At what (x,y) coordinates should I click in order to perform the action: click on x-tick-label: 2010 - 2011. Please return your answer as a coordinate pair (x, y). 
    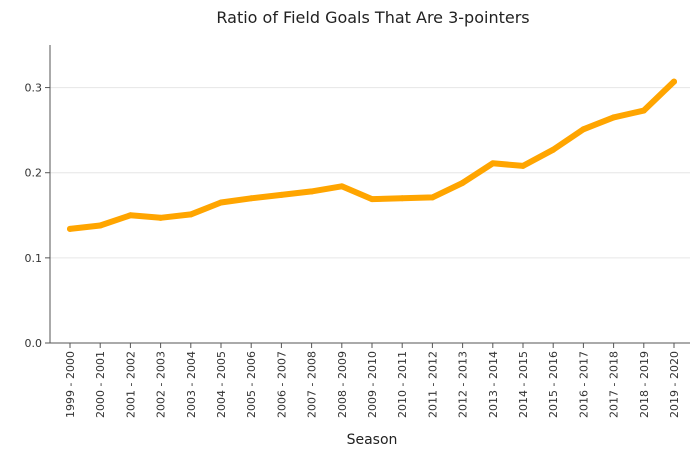
    Looking at the image, I should click on (402, 384).